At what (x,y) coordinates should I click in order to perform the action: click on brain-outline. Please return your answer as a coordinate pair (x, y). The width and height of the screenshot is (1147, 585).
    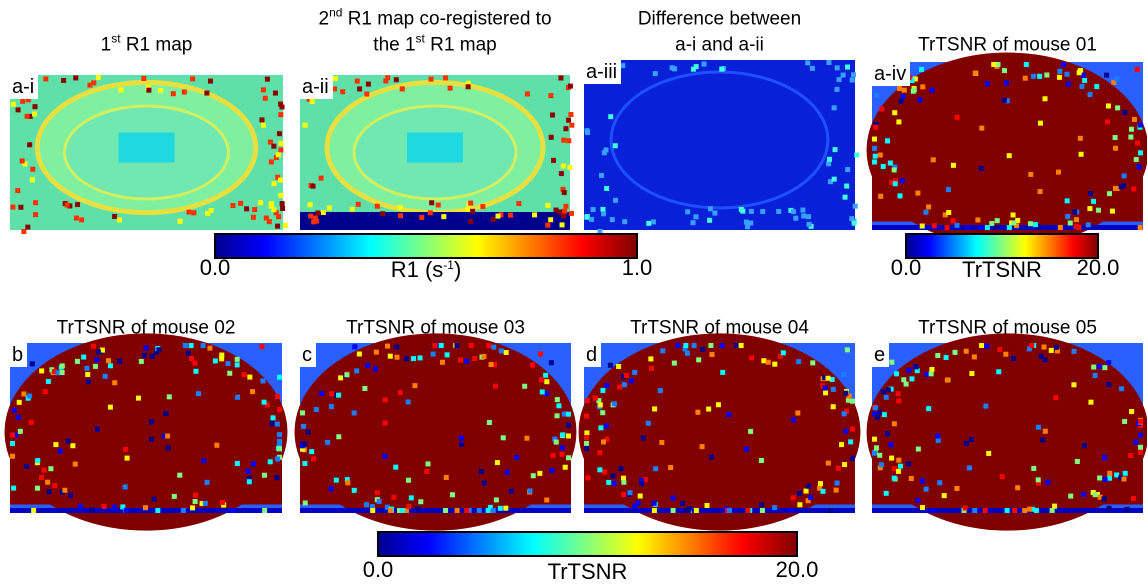
    Looking at the image, I should click on (719, 140).